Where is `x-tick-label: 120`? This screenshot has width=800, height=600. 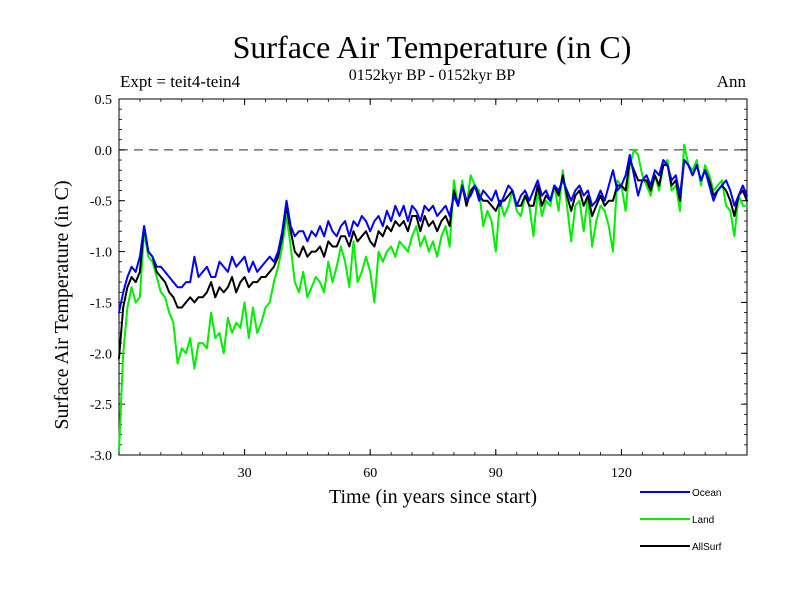
x-tick-label: 120 is located at coordinates (621, 473).